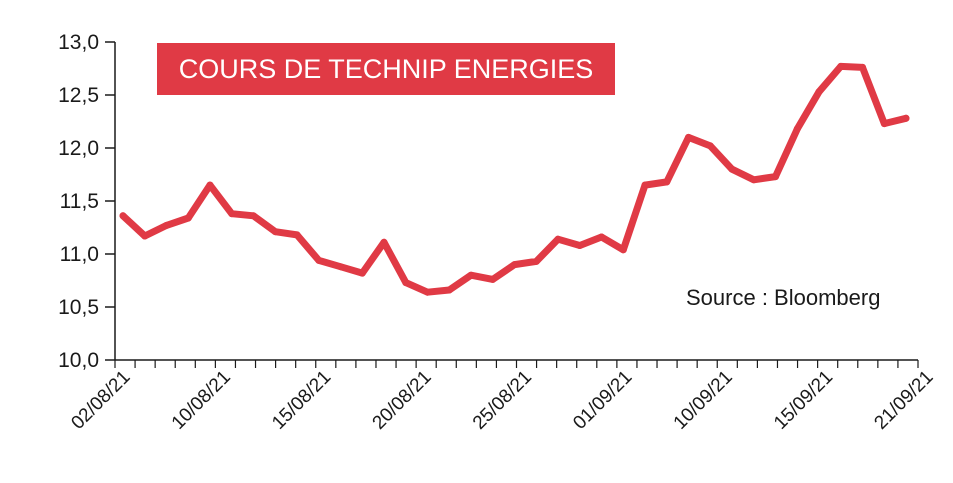 This screenshot has width=953, height=483. I want to click on y-tick-label: 10,5, so click(78, 307).